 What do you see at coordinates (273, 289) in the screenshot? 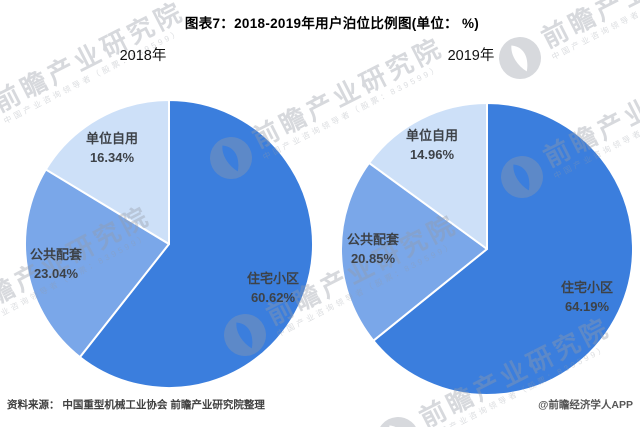
I see `pie-2018-label-0: 住宅小区 60.62%` at bounding box center [273, 289].